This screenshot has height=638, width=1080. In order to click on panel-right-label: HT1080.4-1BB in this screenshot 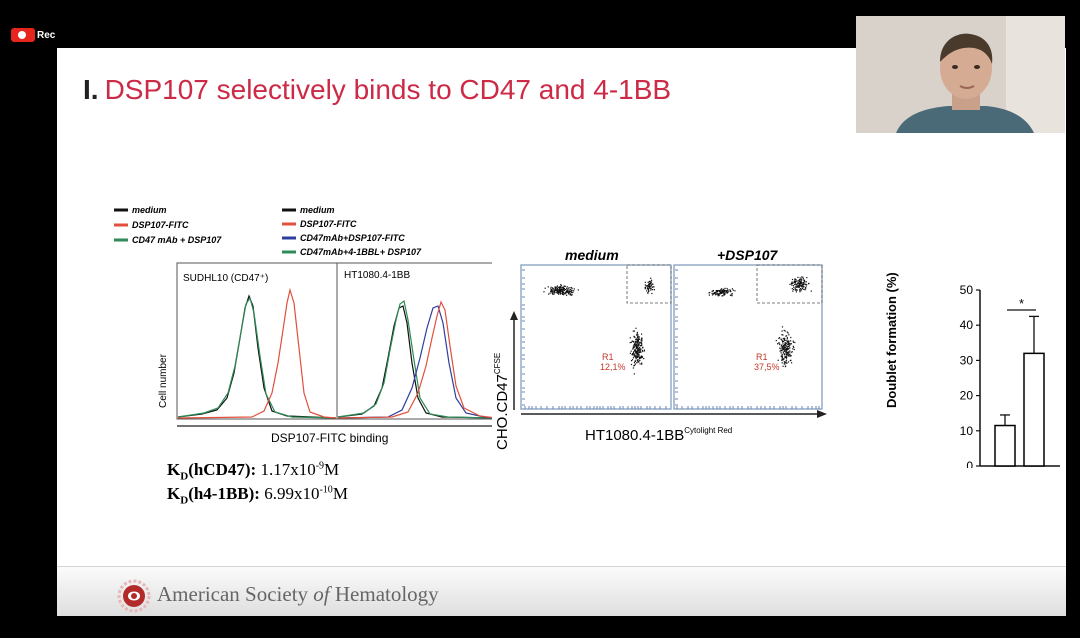, I will do `click(377, 275)`.